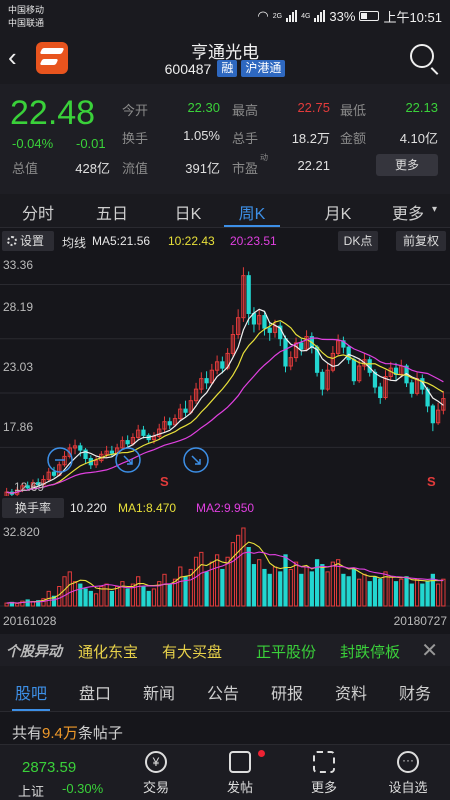  What do you see at coordinates (292, 16) in the screenshot?
I see `signal-icon` at bounding box center [292, 16].